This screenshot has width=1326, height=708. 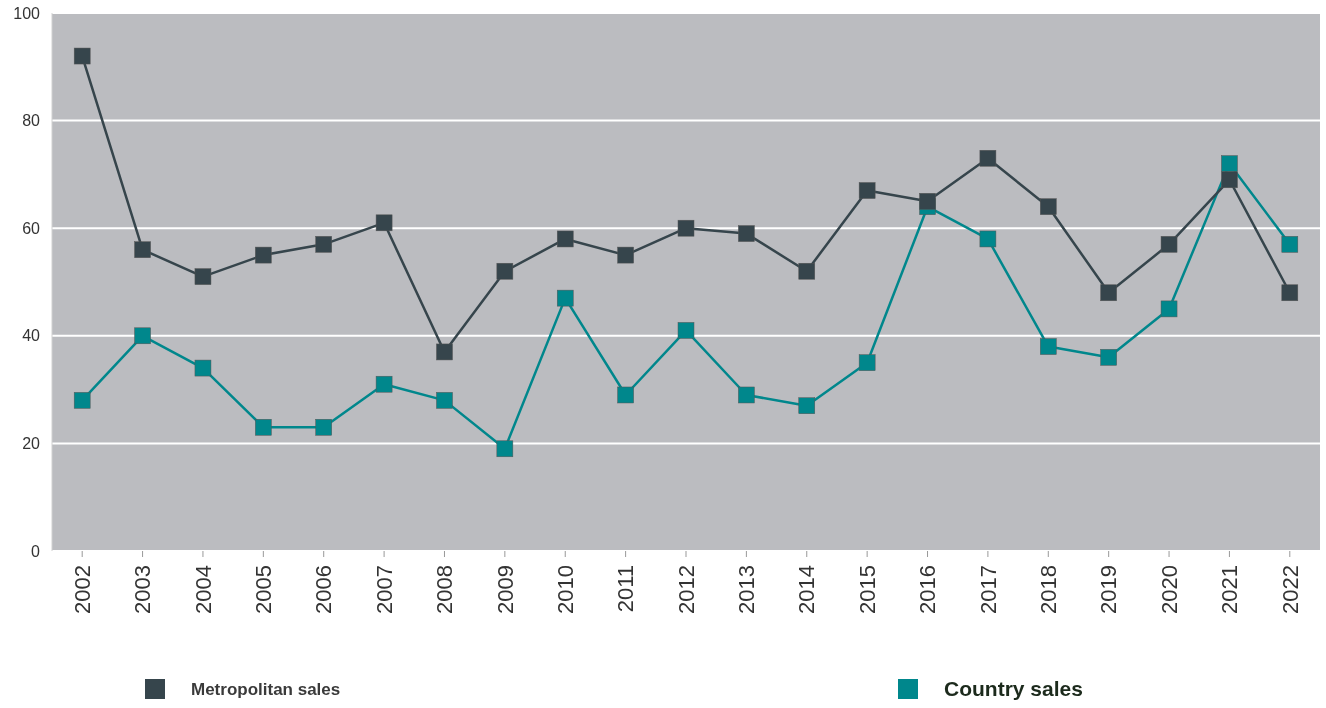 I want to click on x-tick-label: 2005, so click(x=264, y=589).